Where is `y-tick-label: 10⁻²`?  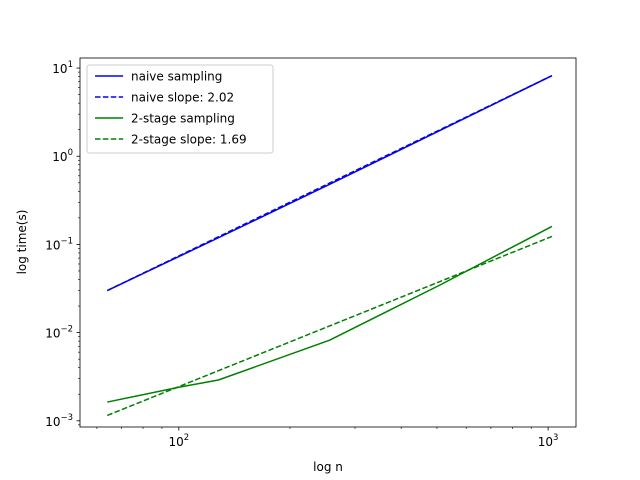 y-tick-label: 10⁻² is located at coordinates (59, 333).